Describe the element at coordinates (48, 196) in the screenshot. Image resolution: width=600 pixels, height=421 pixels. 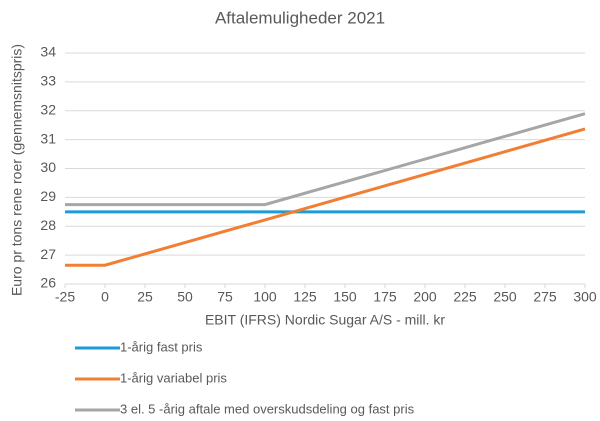
I see `y-tick-label: 29` at that location.